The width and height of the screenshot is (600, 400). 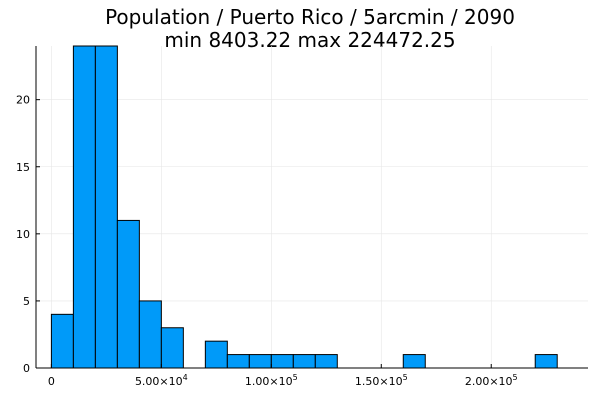 What do you see at coordinates (491, 380) in the screenshot?
I see `x-tick-label: 2.00×10⁵` at bounding box center [491, 380].